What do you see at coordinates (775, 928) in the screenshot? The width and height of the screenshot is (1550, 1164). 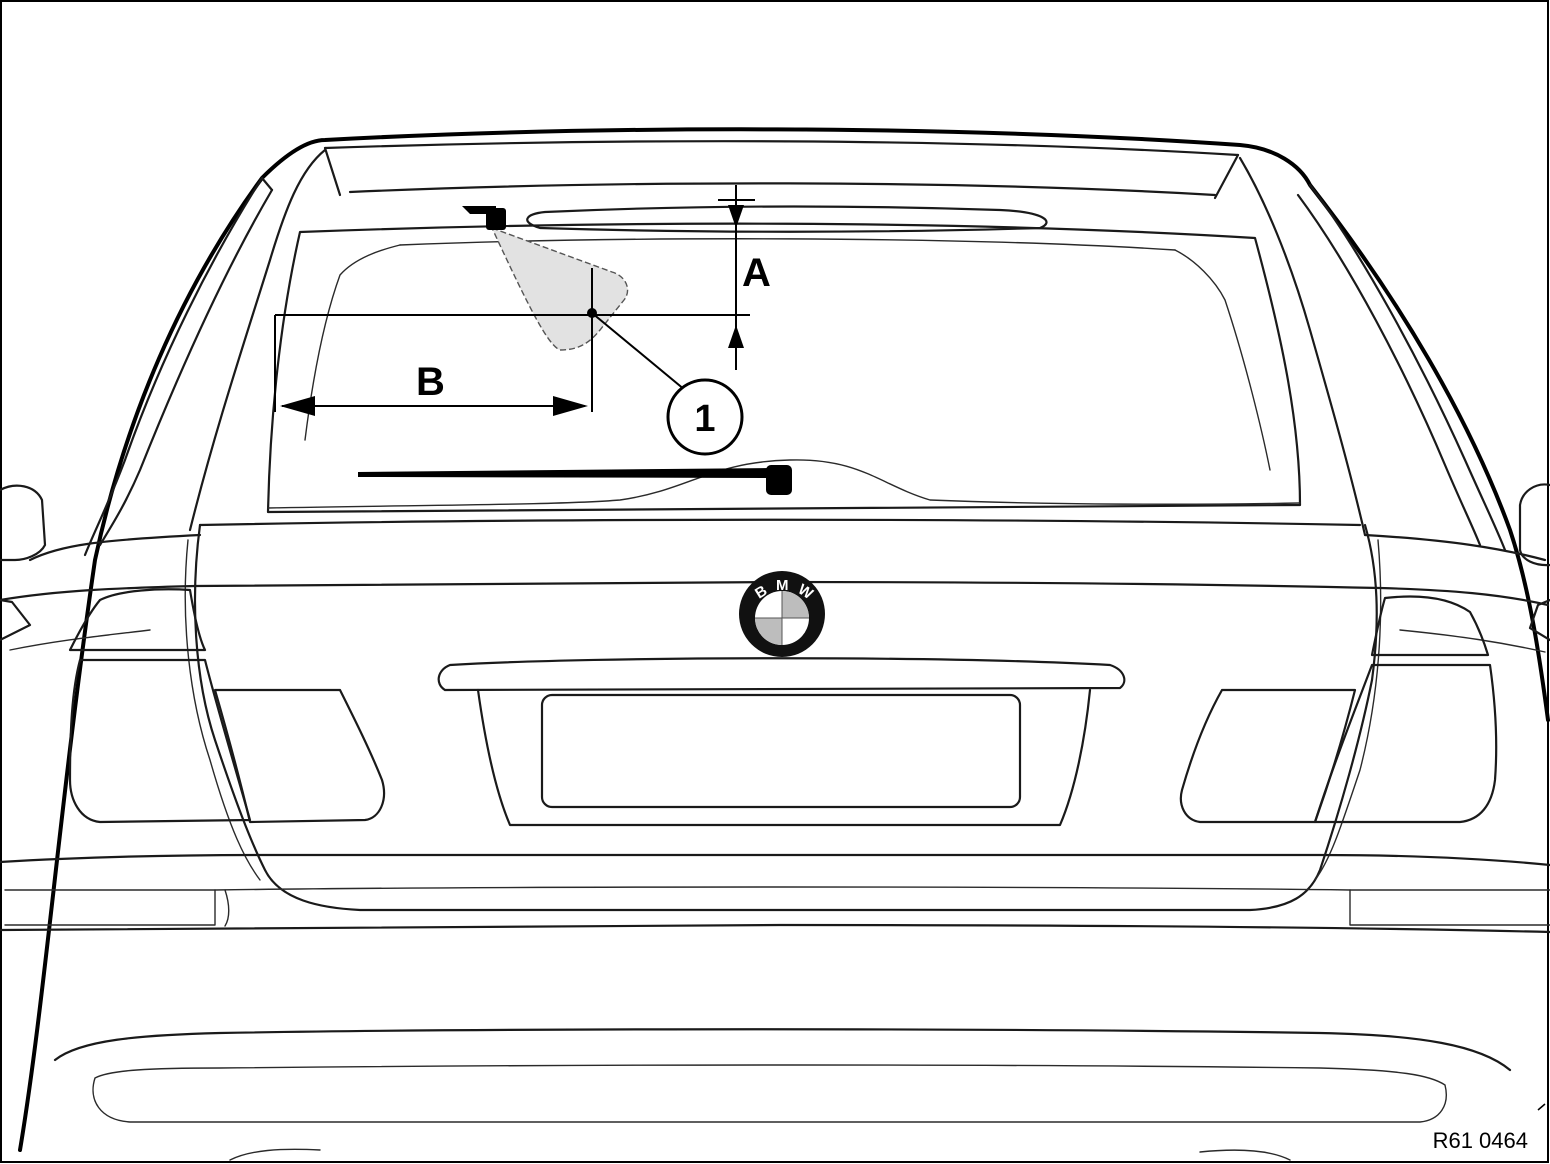 I see `bumper-main-line` at bounding box center [775, 928].